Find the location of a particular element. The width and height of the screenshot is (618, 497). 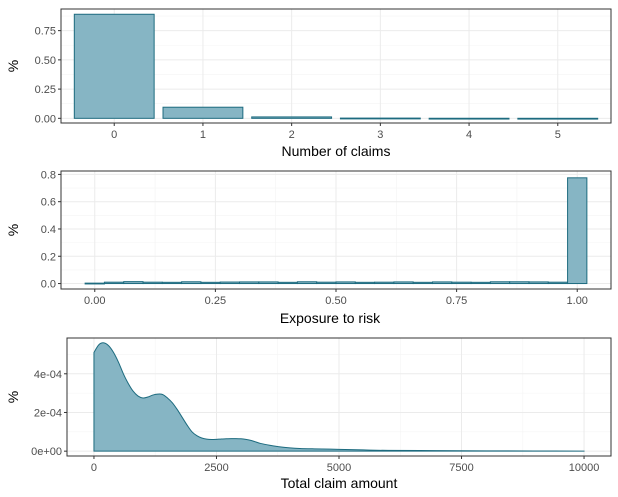

panel-3-x-tick-label: 5000 is located at coordinates (339, 468).